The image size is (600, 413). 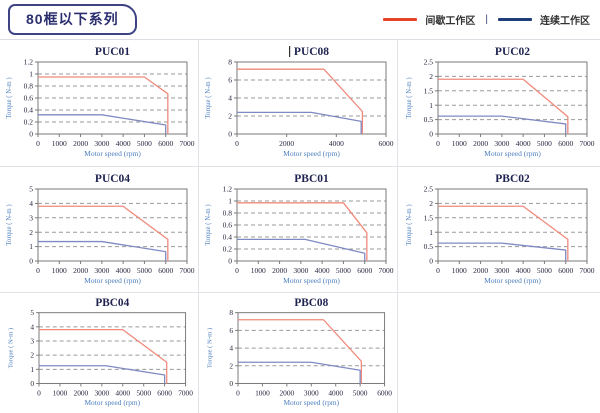 What do you see at coordinates (112, 303) in the screenshot?
I see `svg-text: PBC04` at bounding box center [112, 303].